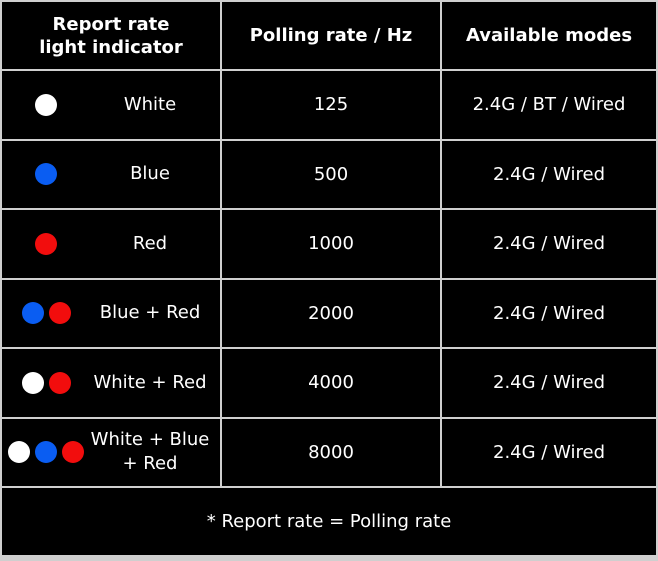 This screenshot has width=658, height=561. I want to click on indicator-label: Blue, so click(150, 174).